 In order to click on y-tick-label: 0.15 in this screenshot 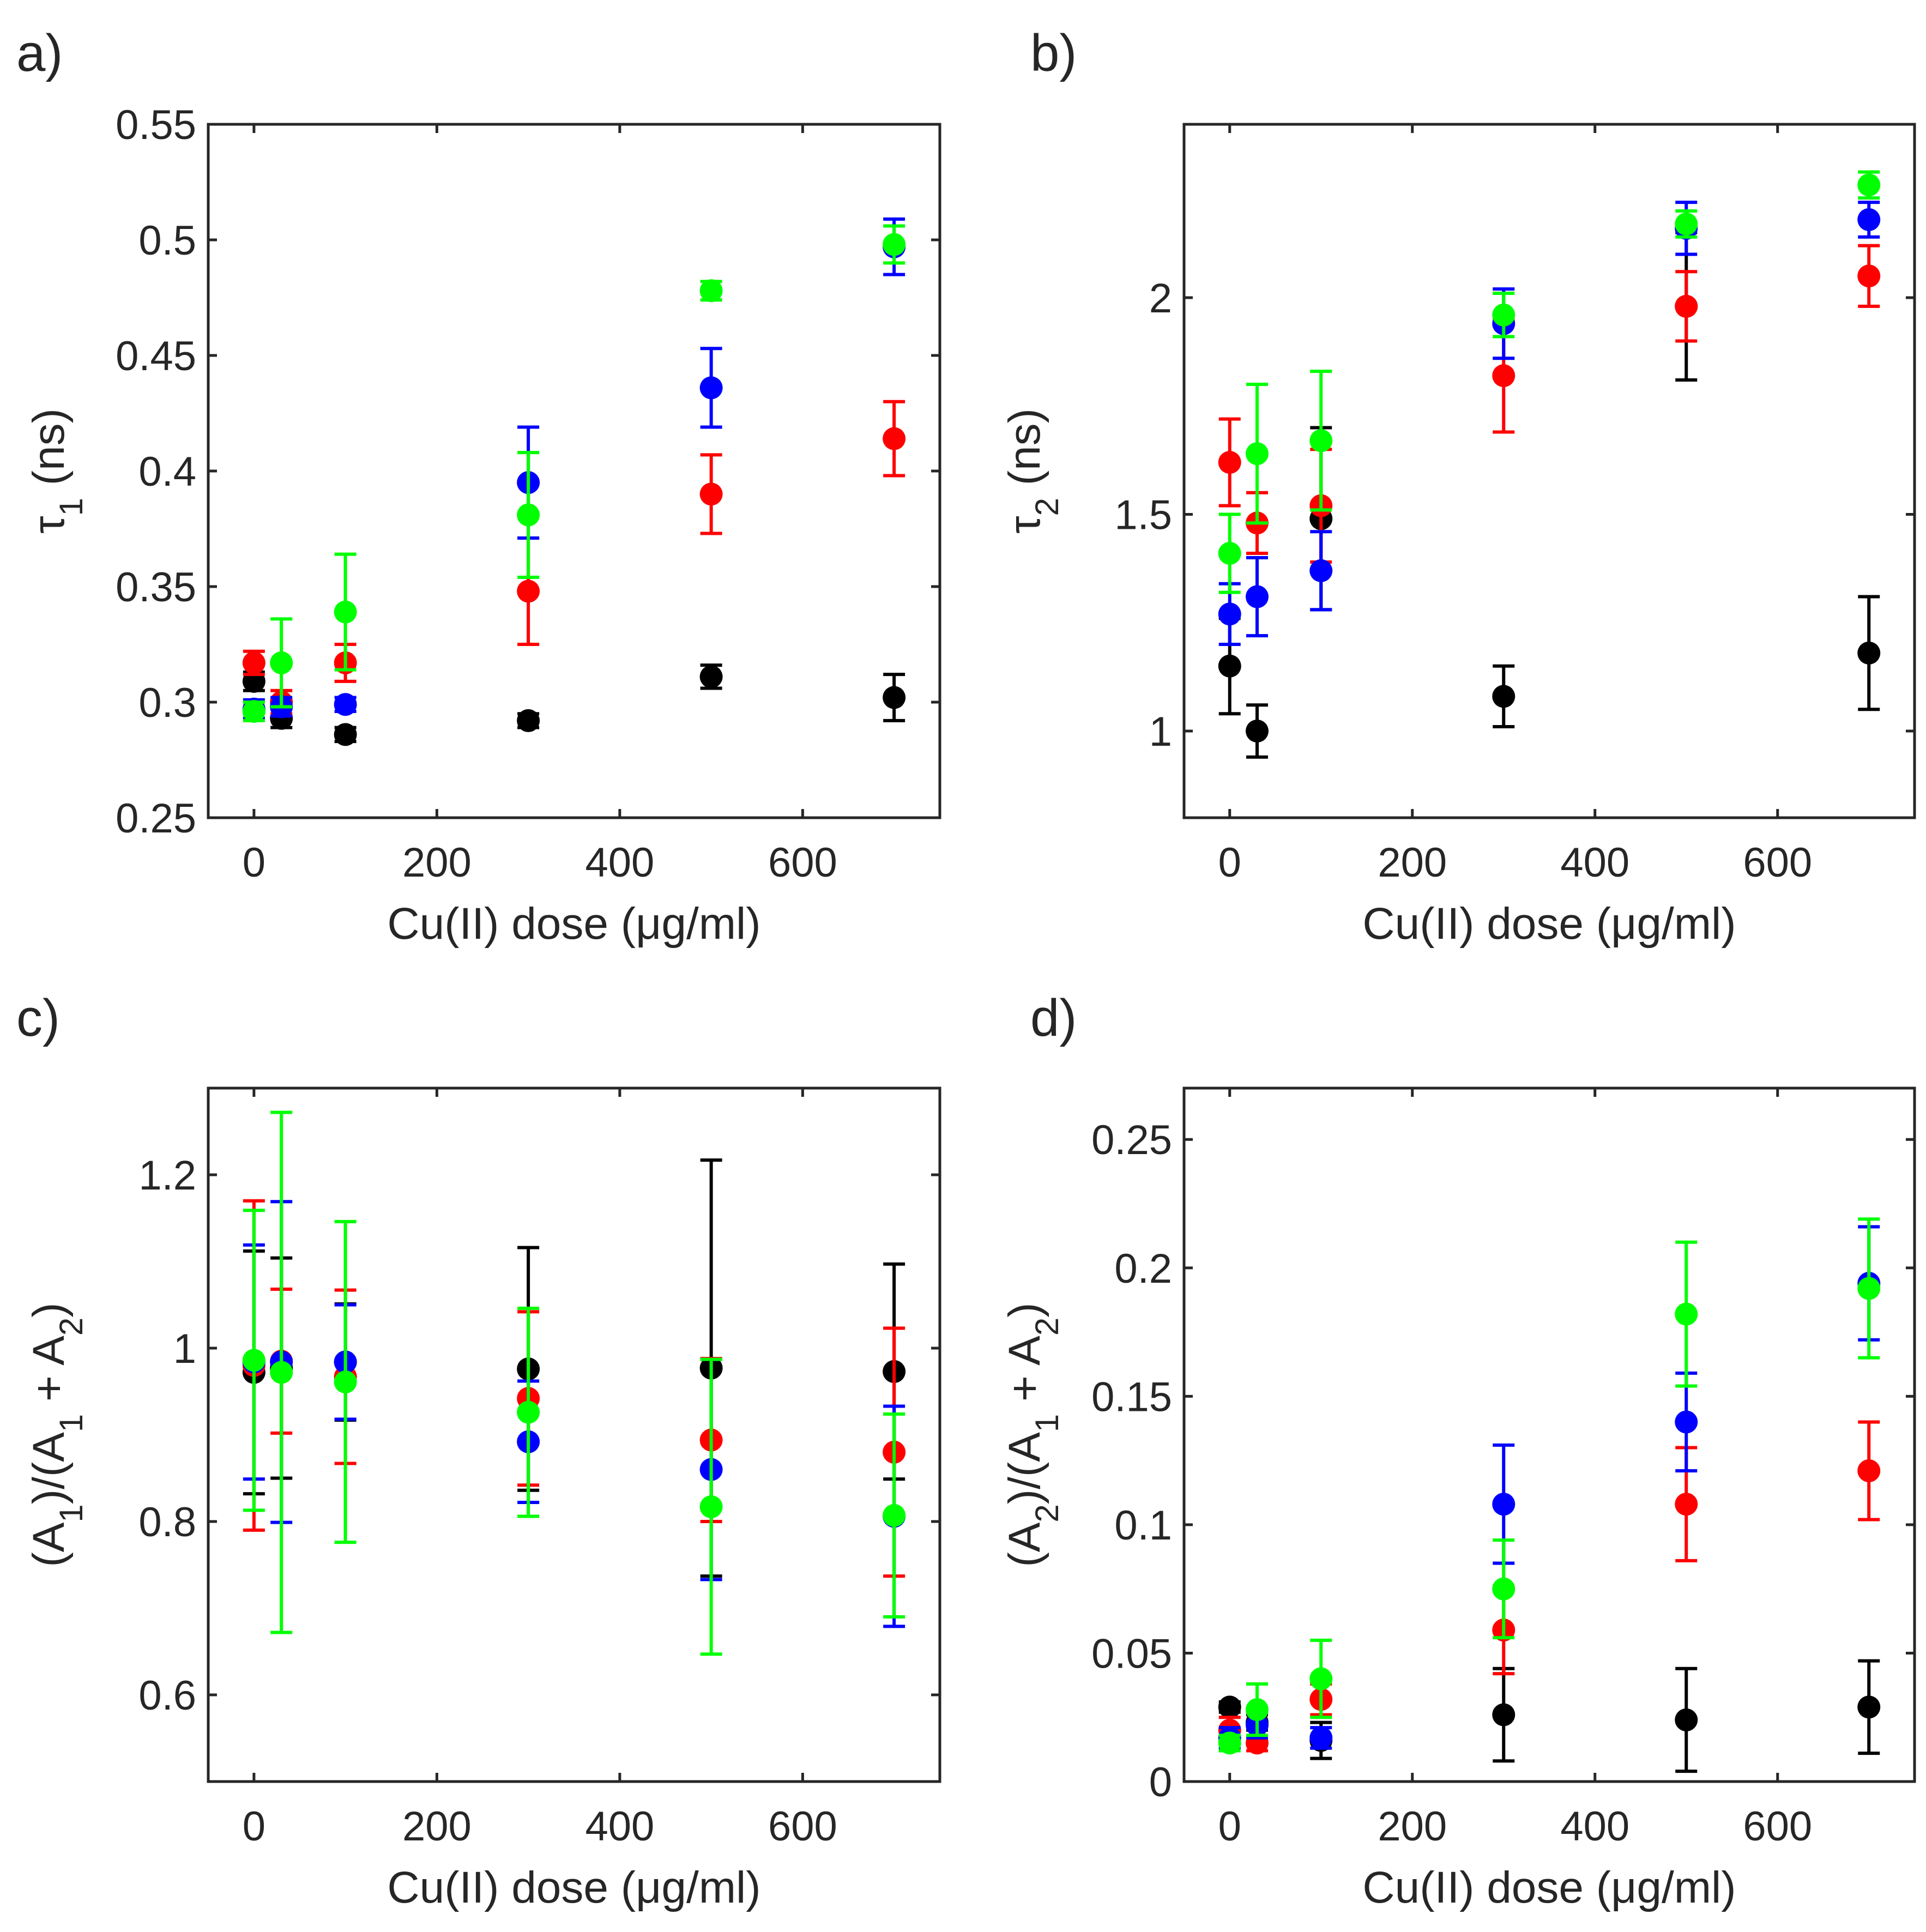, I will do `click(1131, 1397)`.